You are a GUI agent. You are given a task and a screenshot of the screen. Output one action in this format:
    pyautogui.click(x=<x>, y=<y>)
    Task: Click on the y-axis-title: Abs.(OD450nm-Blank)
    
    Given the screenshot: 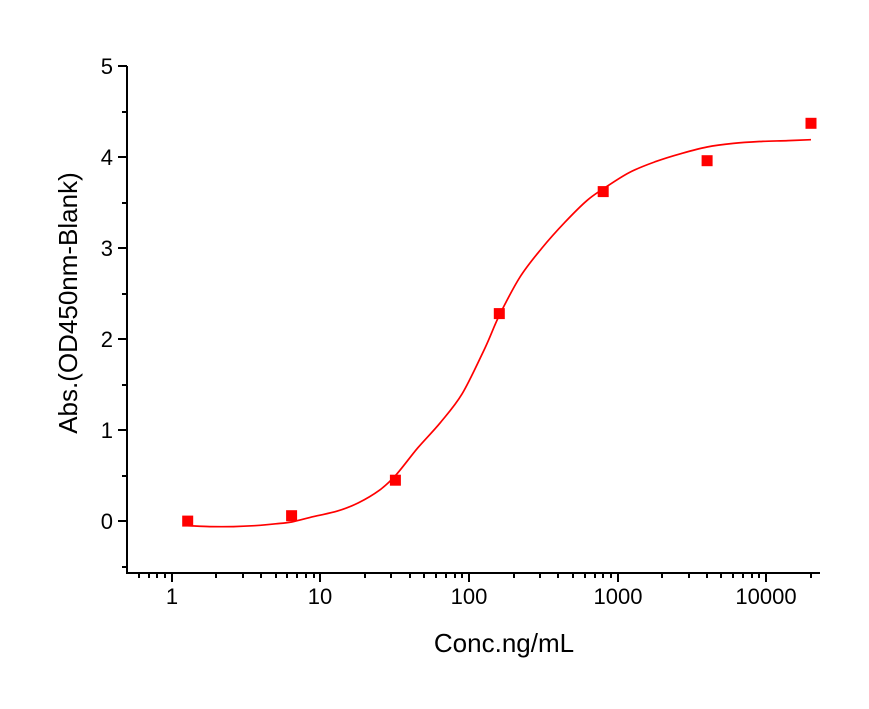 What is the action you would take?
    pyautogui.click(x=68, y=303)
    